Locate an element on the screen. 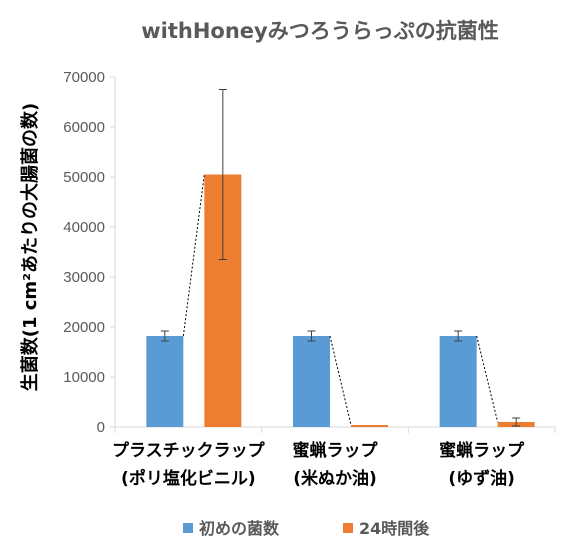 The width and height of the screenshot is (588, 553). legend-label: 初めの菌数 is located at coordinates (239, 528).